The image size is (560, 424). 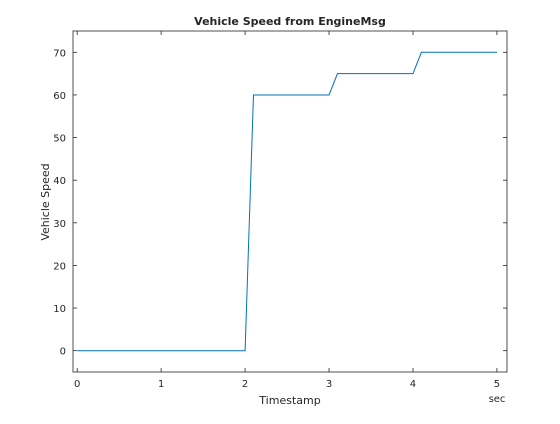 What do you see at coordinates (59, 266) in the screenshot?
I see `y-tick-label: 20` at bounding box center [59, 266].